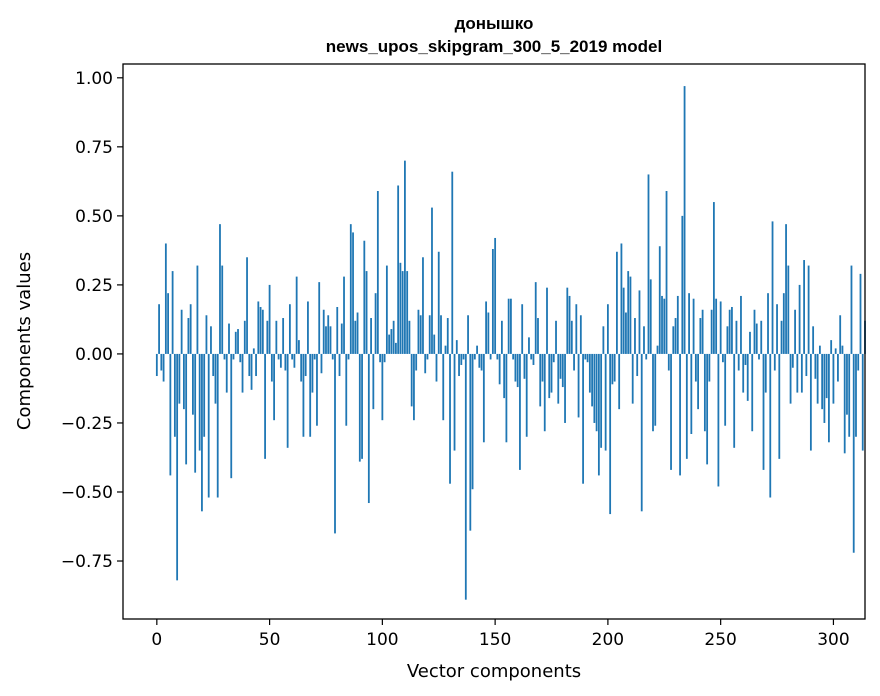 Image resolution: width=880 pixels, height=696 pixels. I want to click on chart-subtitle: news_upos_skipgram_300_5_2019 model, so click(494, 46).